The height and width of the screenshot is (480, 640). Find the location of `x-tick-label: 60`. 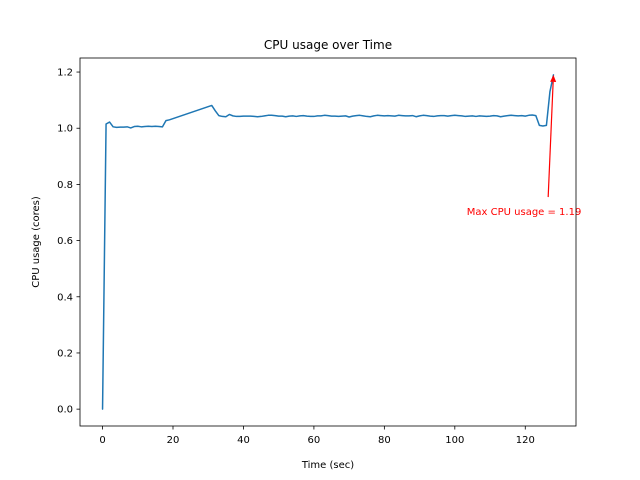

x-tick-label: 60 is located at coordinates (314, 440).